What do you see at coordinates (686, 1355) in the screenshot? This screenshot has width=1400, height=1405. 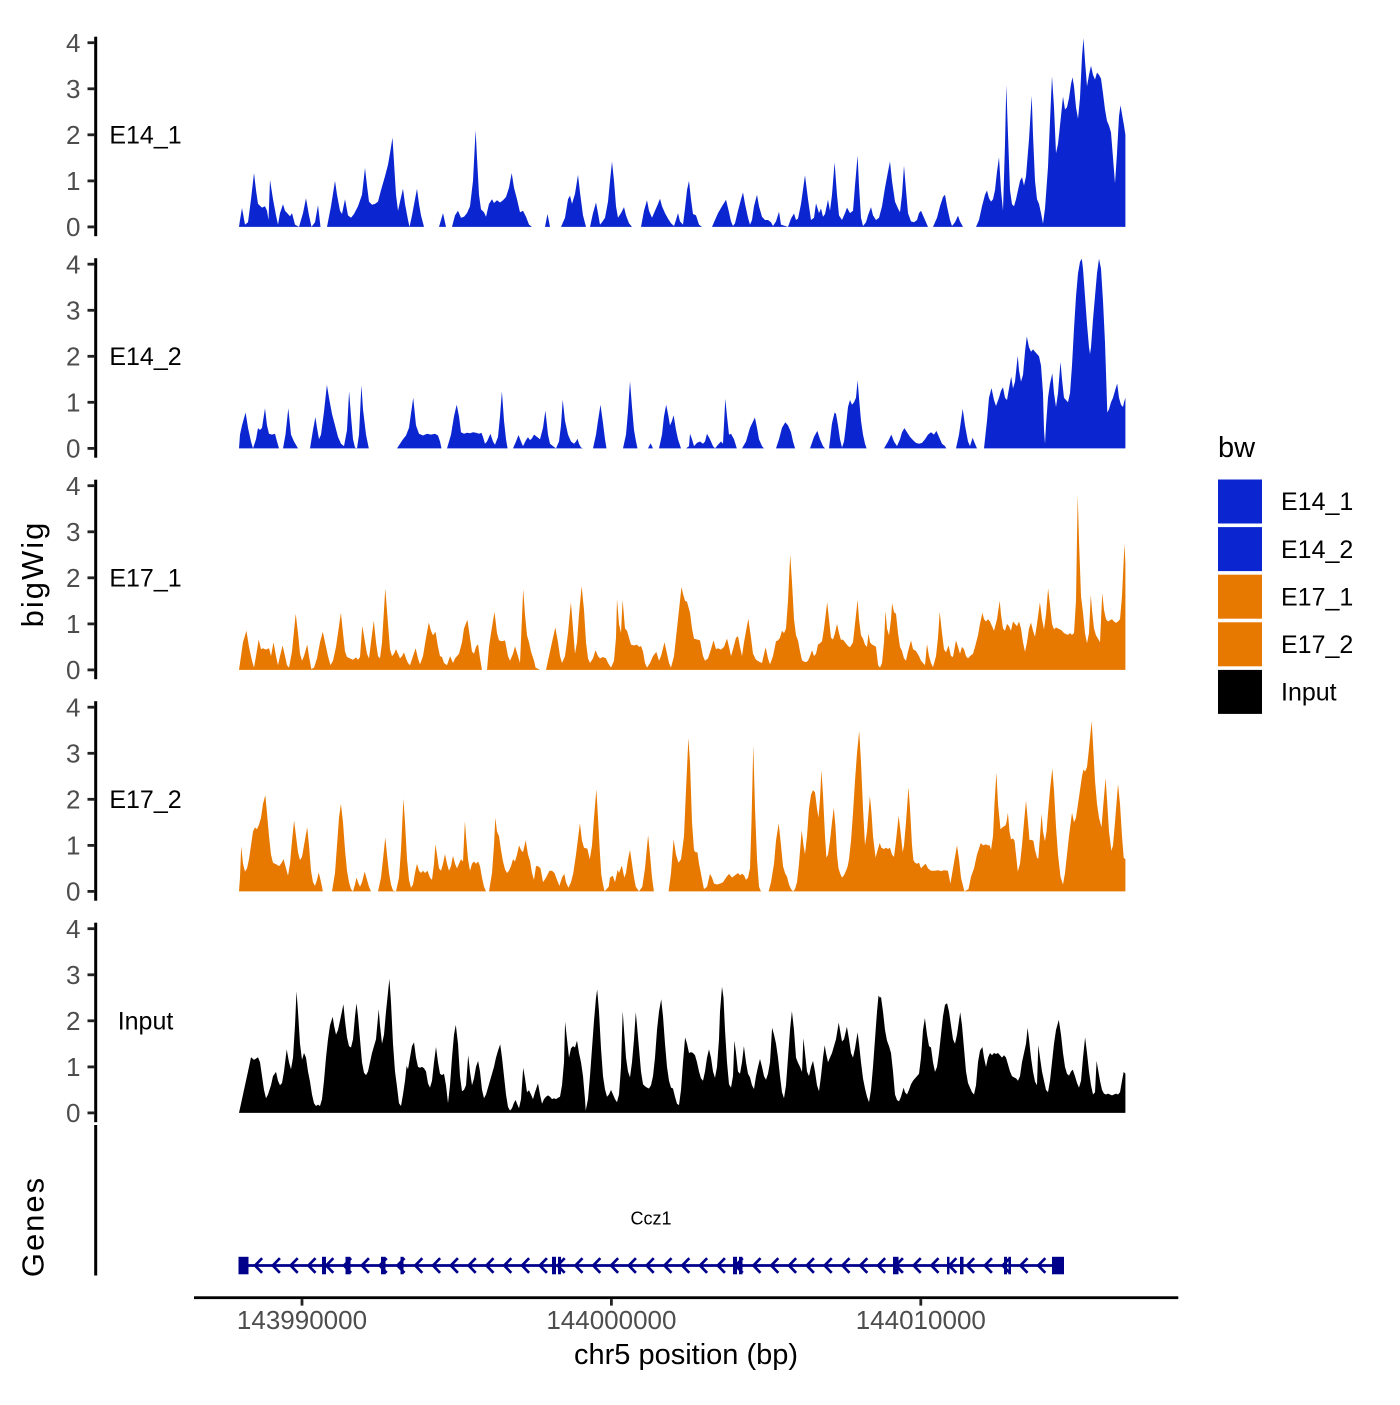 I see `svg-text: chr5 position (bp)` at bounding box center [686, 1355].